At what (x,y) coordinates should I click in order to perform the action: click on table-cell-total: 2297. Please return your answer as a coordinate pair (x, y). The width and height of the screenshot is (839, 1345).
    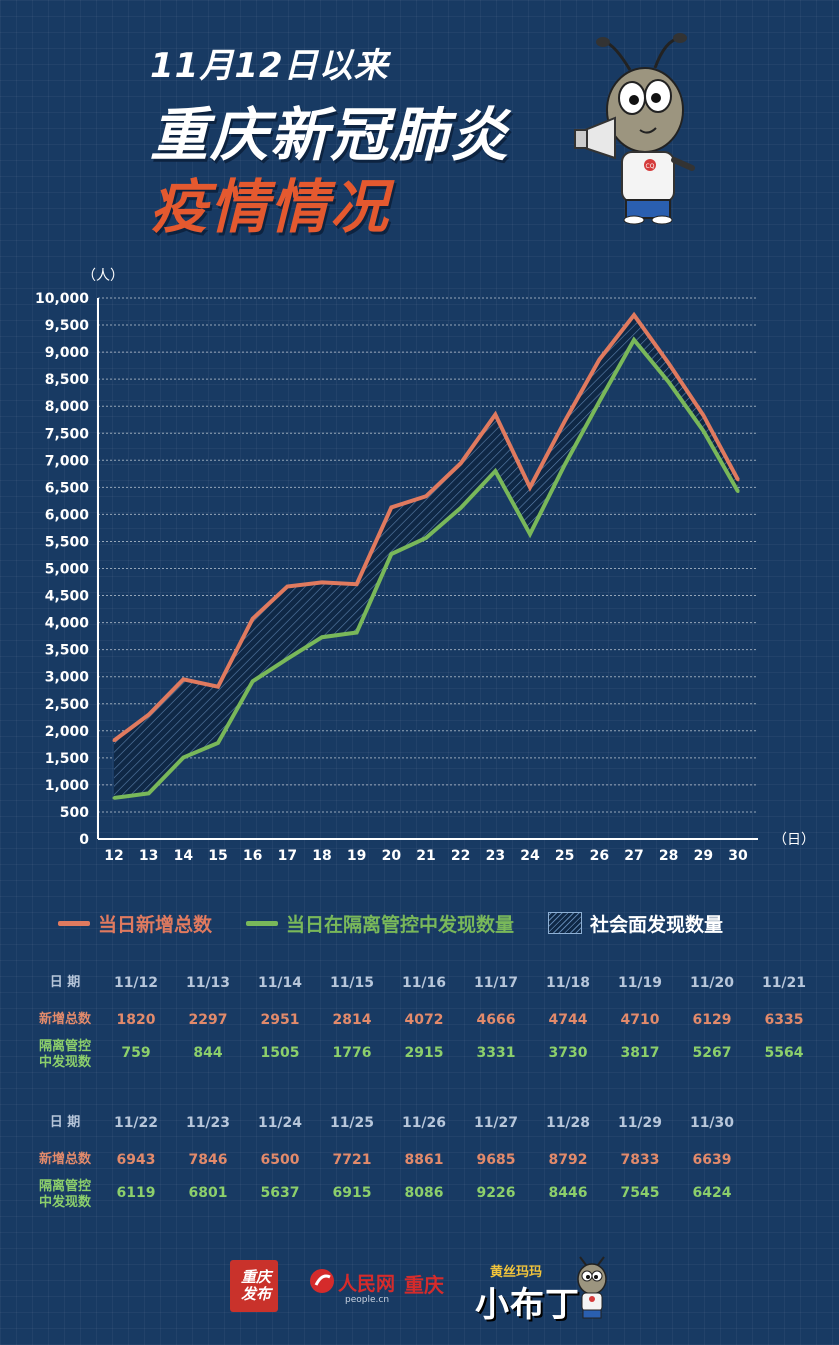
    Looking at the image, I should click on (208, 1020).